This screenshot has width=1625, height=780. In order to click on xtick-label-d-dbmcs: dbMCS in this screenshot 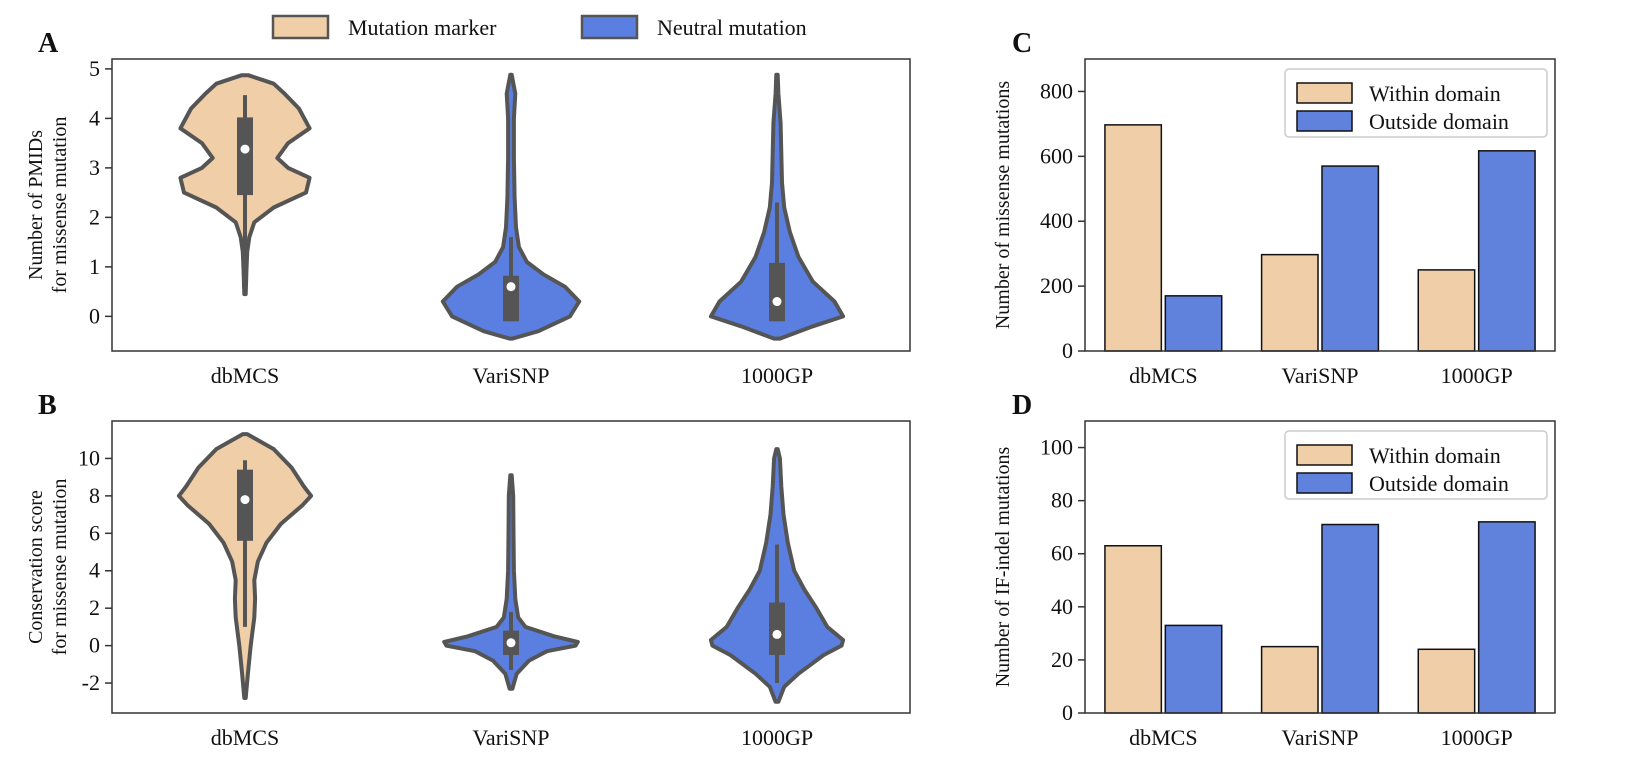, I will do `click(1163, 737)`.